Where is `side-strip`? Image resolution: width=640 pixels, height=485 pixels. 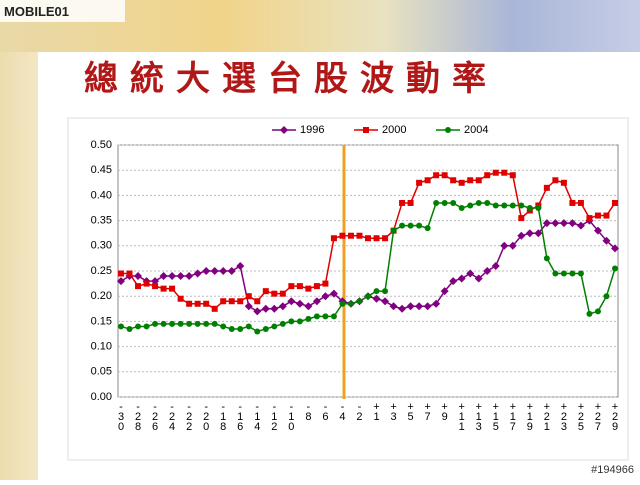
side-strip is located at coordinates (19, 240).